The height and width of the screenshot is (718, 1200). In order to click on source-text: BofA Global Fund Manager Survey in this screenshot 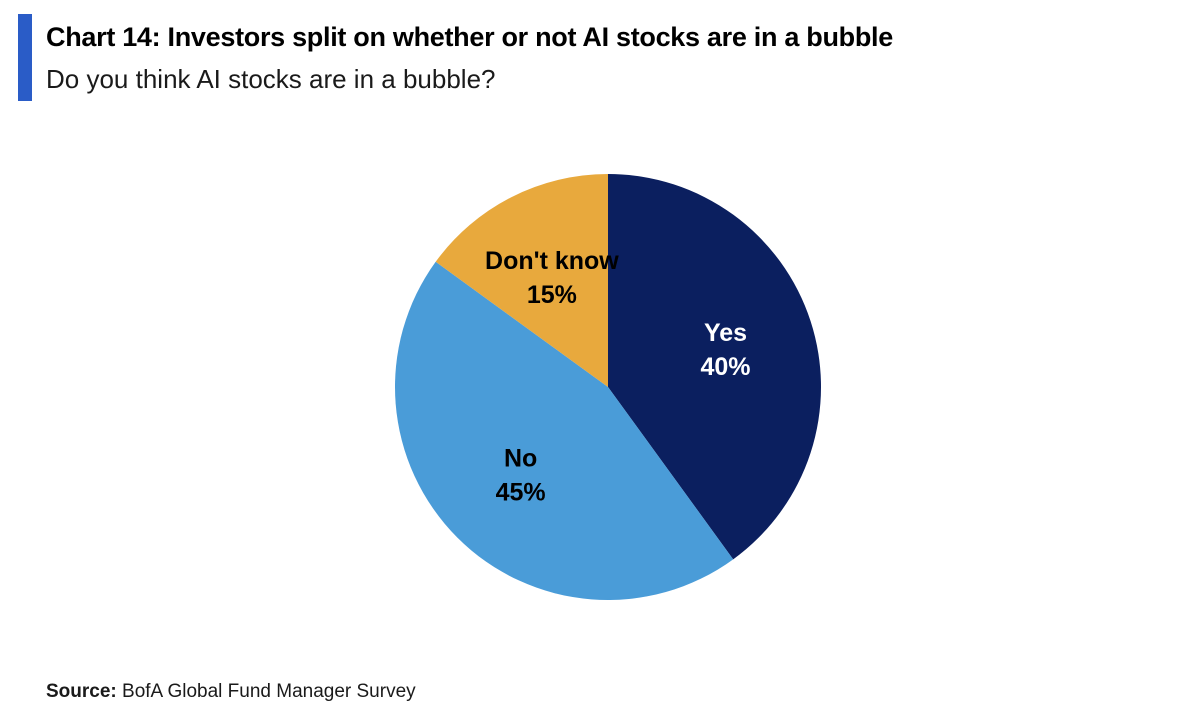, I will do `click(266, 691)`.